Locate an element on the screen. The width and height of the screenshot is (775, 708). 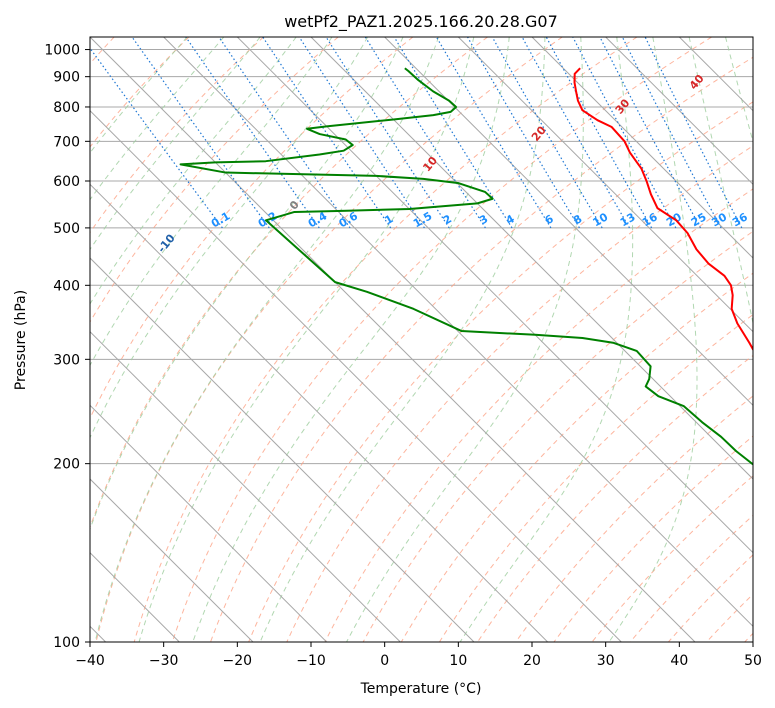
mixing-ratio-label: 1 is located at coordinates (388, 219).